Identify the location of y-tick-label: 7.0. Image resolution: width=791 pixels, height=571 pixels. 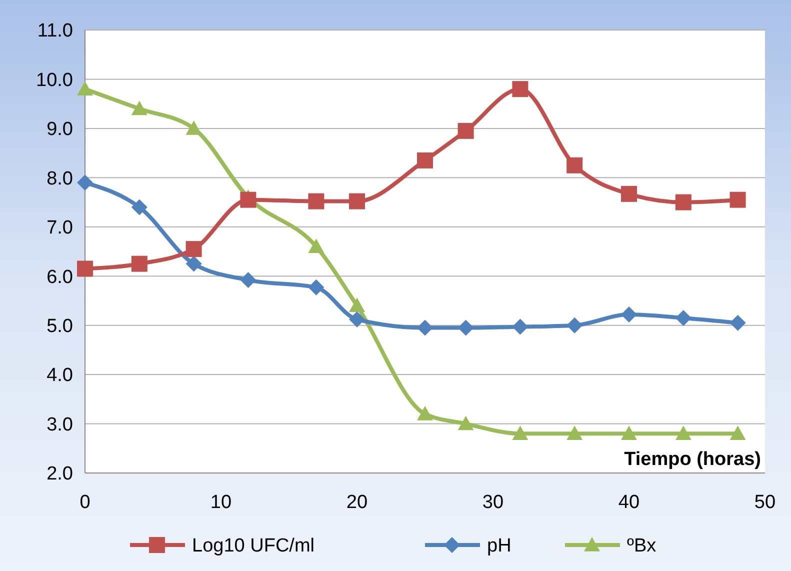
(59, 228).